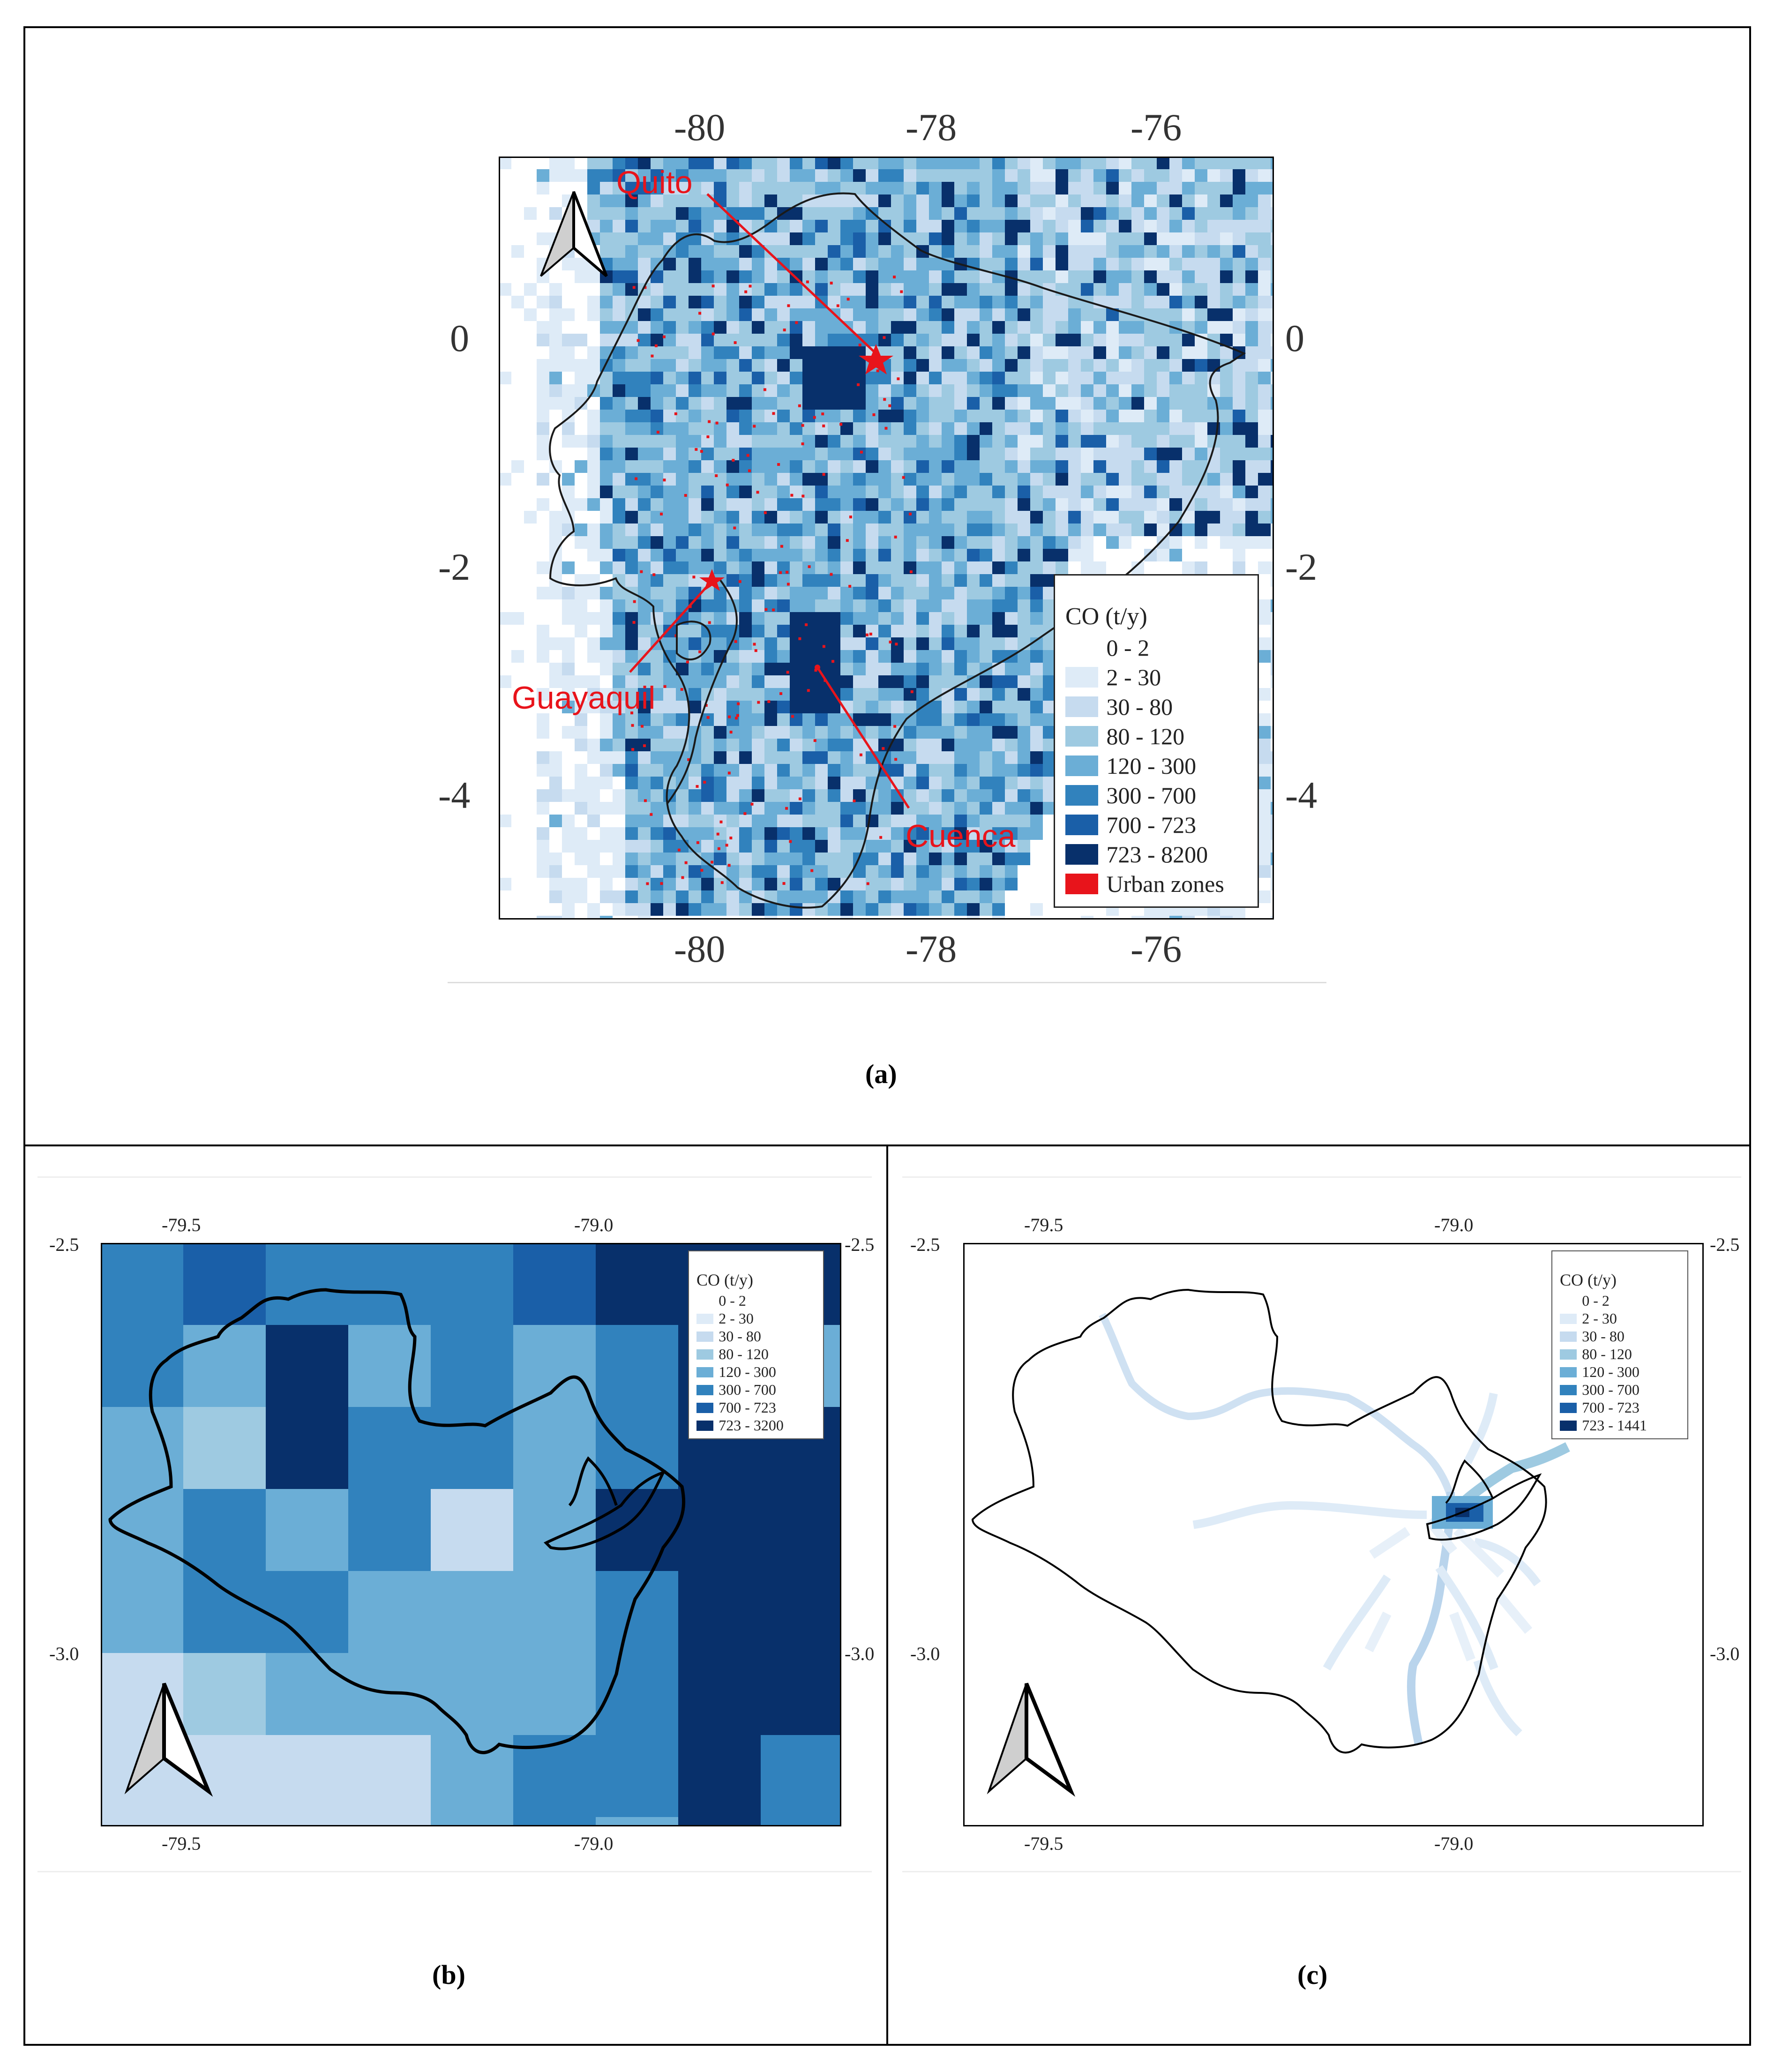  Describe the element at coordinates (1600, 1372) in the screenshot. I see `panel-c-legend-item: 120 - 300` at that location.